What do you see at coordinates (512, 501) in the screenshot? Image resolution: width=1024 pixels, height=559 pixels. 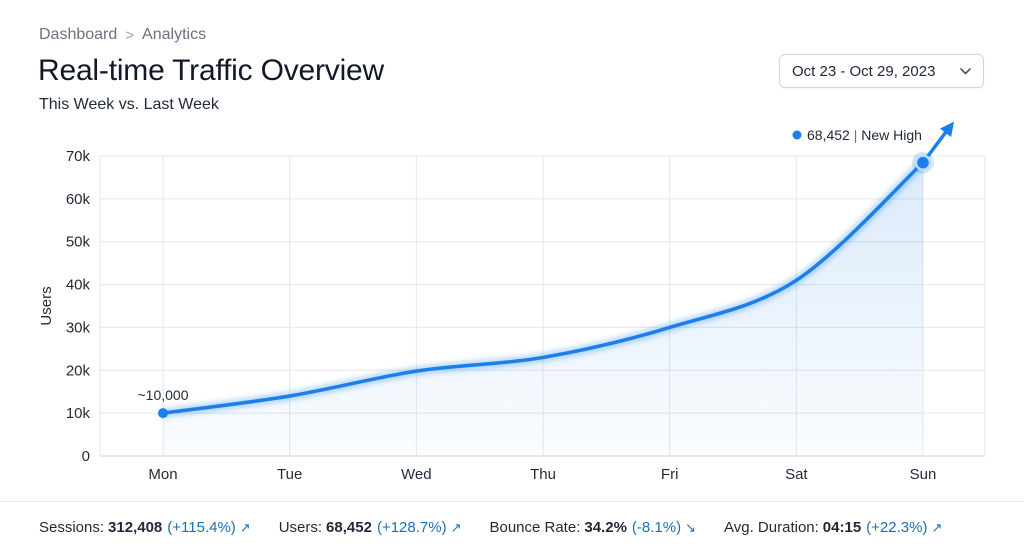 I see `footer-divider` at bounding box center [512, 501].